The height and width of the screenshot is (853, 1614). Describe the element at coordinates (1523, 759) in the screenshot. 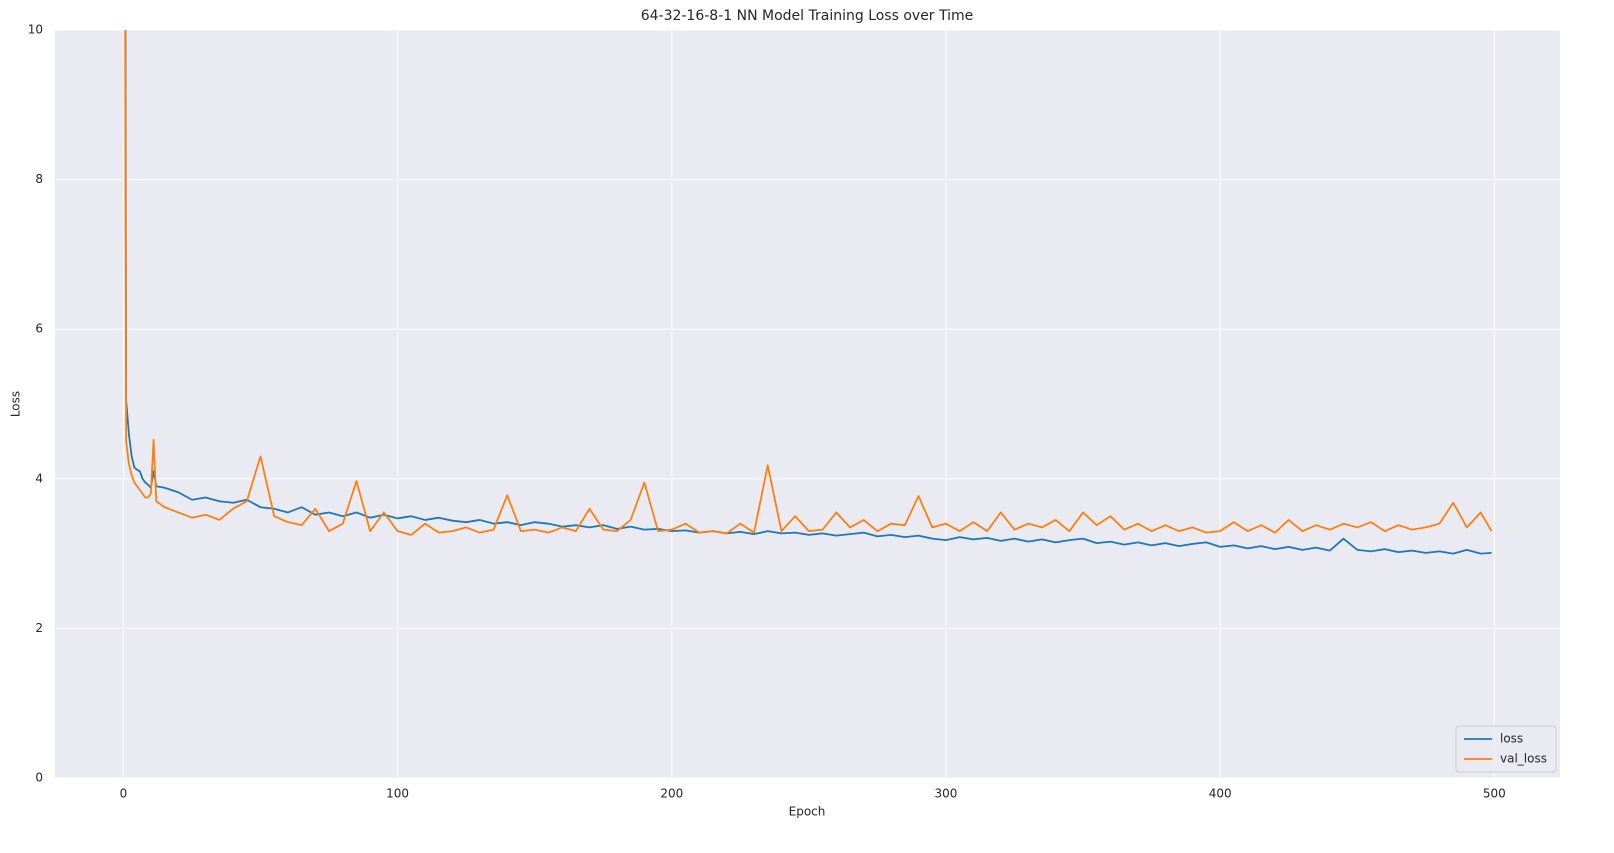

I see `legend-label: val_loss` at that location.